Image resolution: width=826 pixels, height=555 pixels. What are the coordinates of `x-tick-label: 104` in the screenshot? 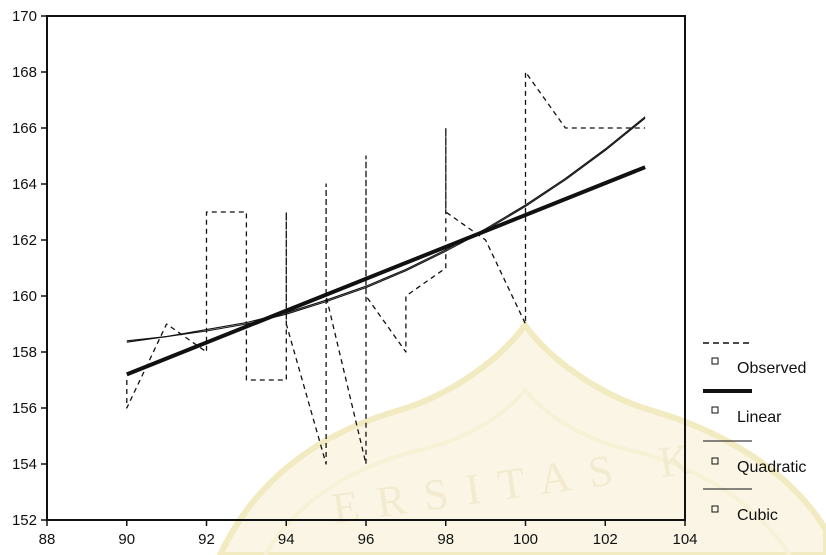 It's located at (684, 539).